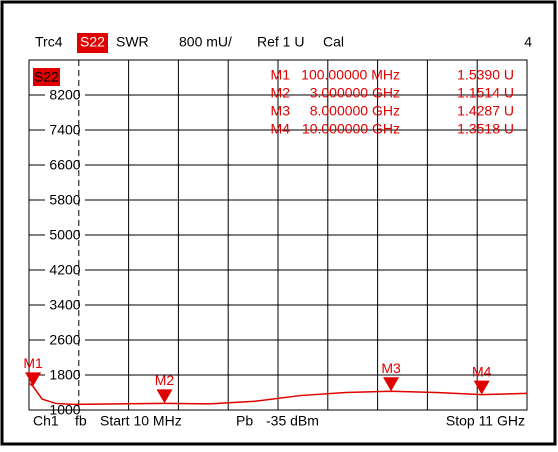 This screenshot has height=452, width=558. Describe the element at coordinates (485, 111) in the screenshot. I see `marker-response: 1.4287 U` at that location.